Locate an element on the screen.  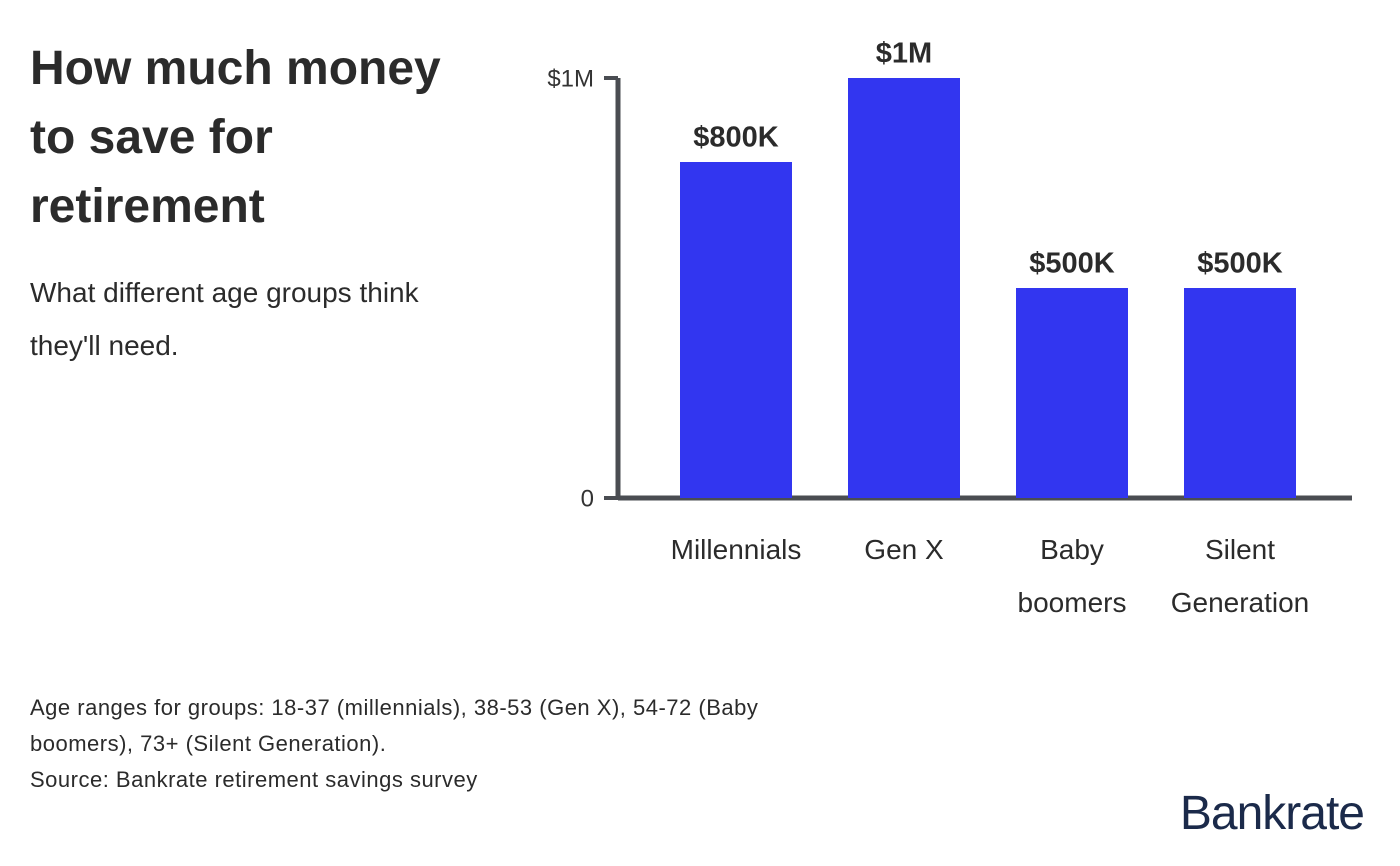
x-tick-label: Silent Generation is located at coordinates (1240, 576).